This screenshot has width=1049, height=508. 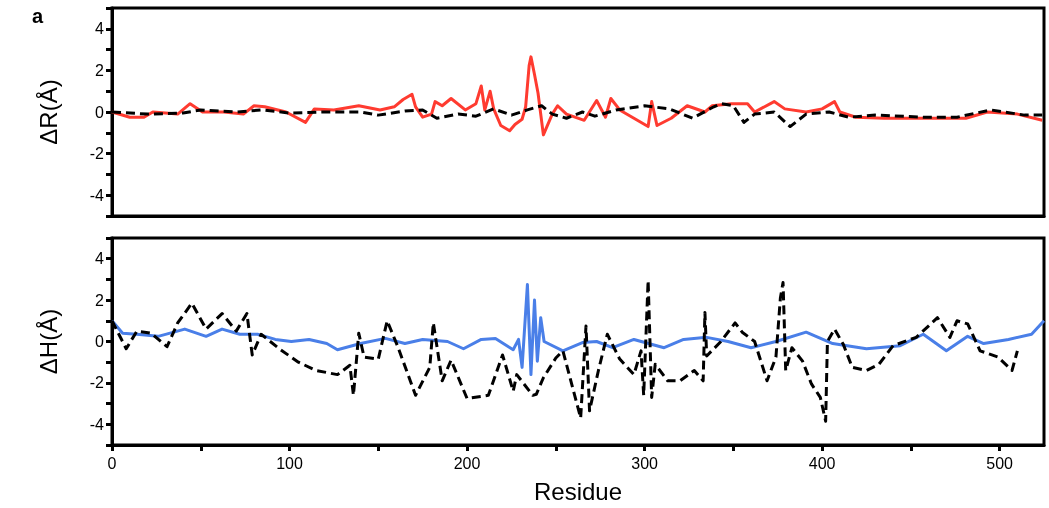 I want to click on x-tick-label: 300, so click(x=645, y=463).